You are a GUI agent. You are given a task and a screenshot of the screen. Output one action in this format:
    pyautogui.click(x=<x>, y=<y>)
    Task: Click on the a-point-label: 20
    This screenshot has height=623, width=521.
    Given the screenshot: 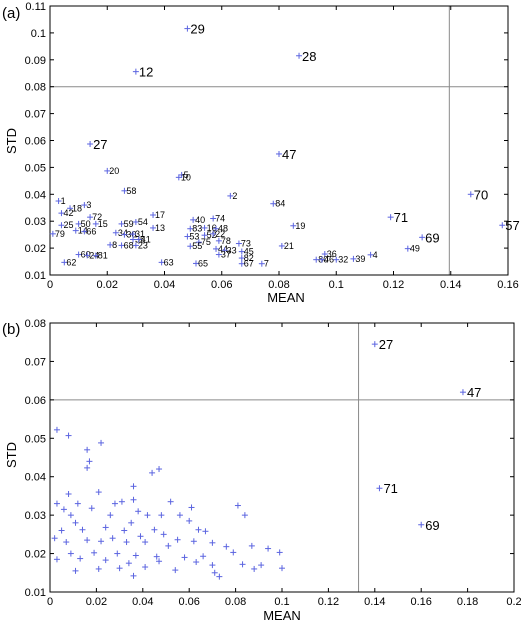 What is the action you would take?
    pyautogui.click(x=114, y=171)
    